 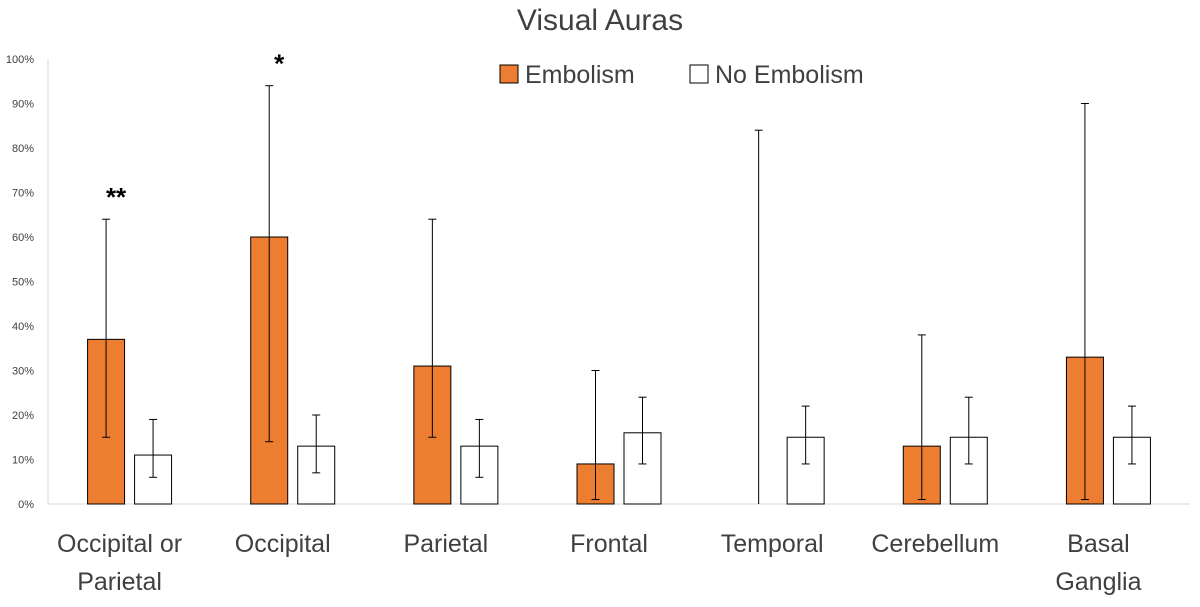 What do you see at coordinates (23, 149) in the screenshot?
I see `y-tick-label: 80%` at bounding box center [23, 149].